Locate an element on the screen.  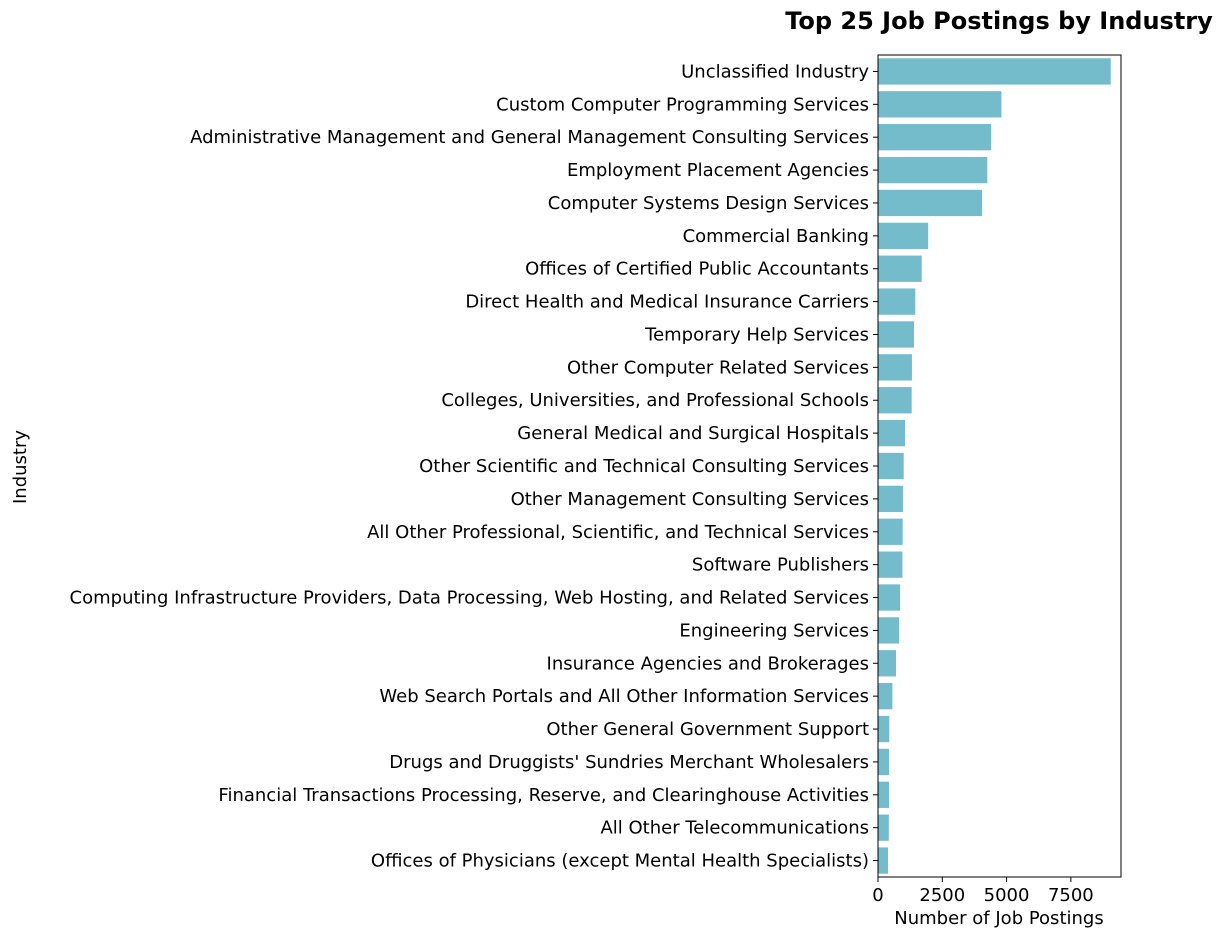
x-tick-label: 2500 is located at coordinates (942, 895).